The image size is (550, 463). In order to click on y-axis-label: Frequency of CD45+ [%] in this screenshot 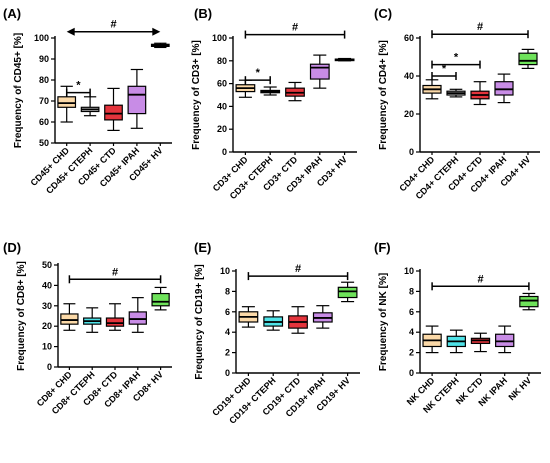, I will do `click(18, 90)`.